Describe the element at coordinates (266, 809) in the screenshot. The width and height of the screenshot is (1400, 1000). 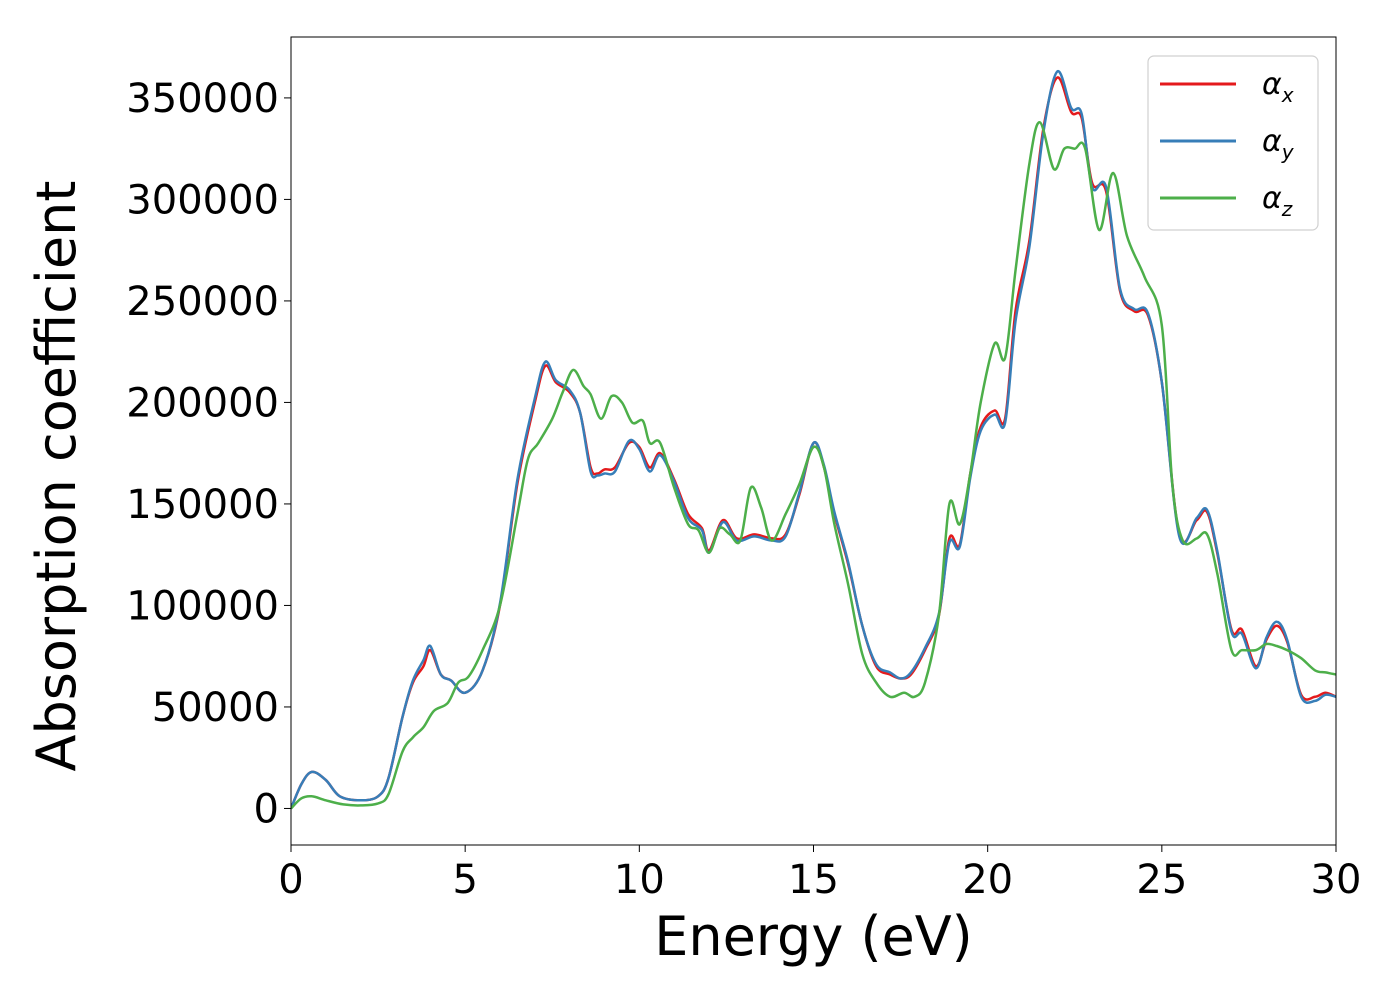
I see `y-tick-label: 0` at that location.